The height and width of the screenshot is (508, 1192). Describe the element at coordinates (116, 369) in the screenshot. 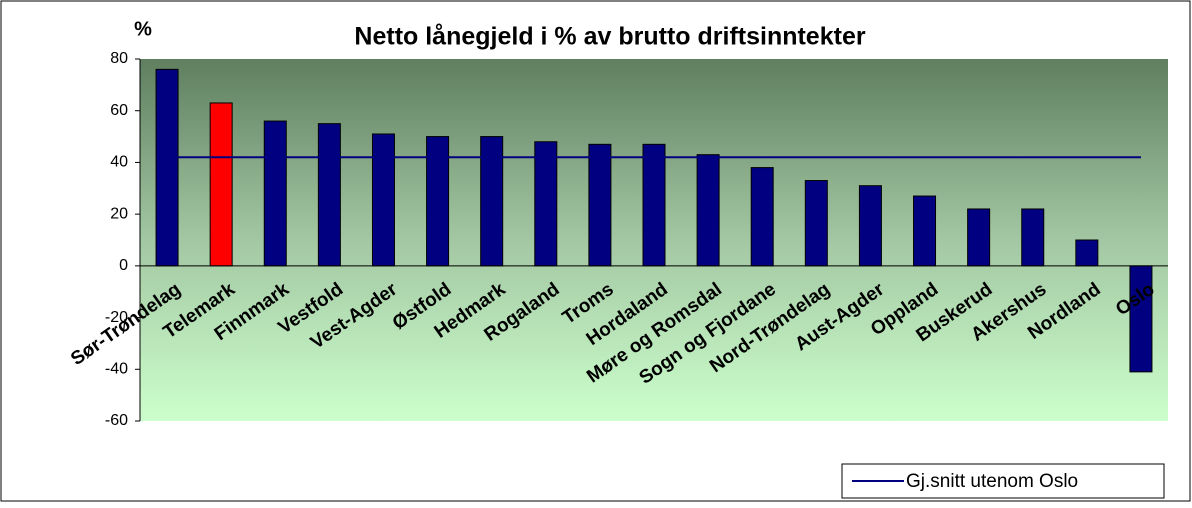

I see `y-tick-label: -40` at that location.